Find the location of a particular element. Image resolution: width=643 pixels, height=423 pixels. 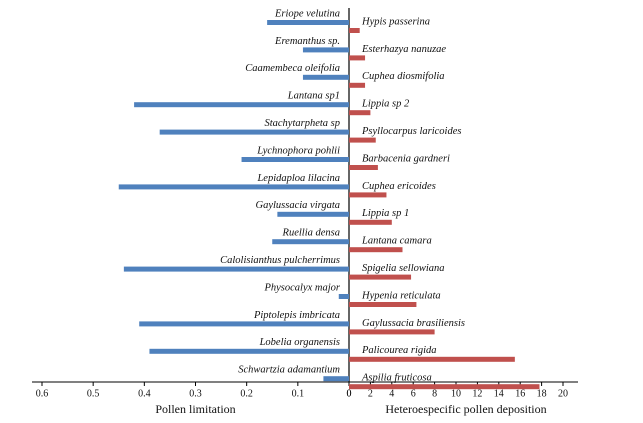

species-label: Hypis passerina is located at coordinates (395, 21).